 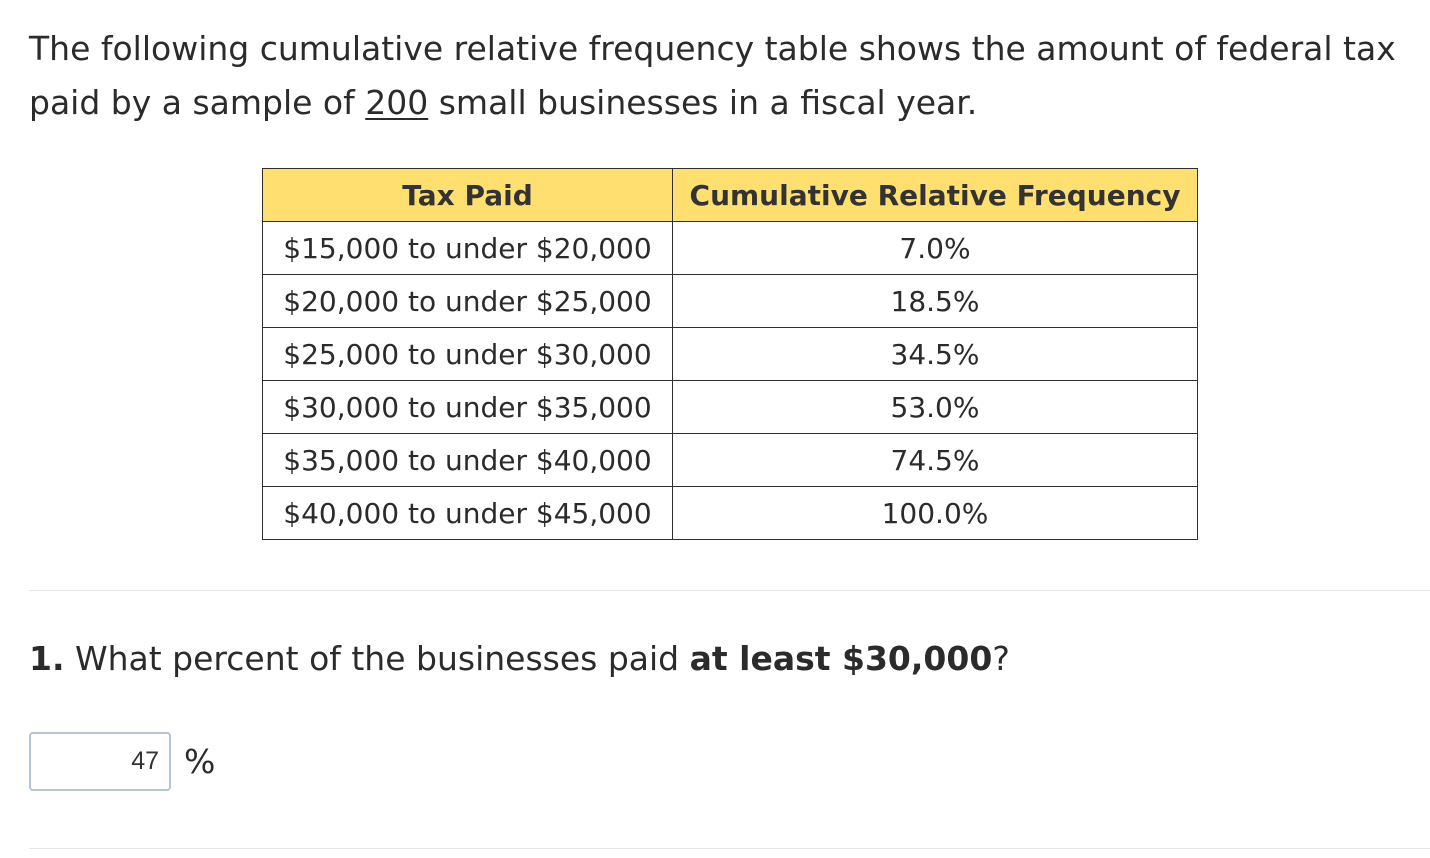 I want to click on question-number: 1., so click(x=47, y=658).